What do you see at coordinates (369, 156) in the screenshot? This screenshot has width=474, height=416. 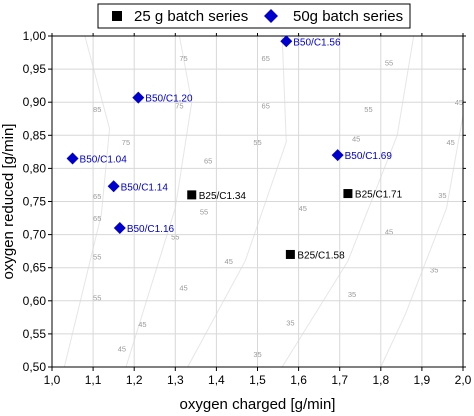 I see `point-label-50g: B50/C1.69` at bounding box center [369, 156].